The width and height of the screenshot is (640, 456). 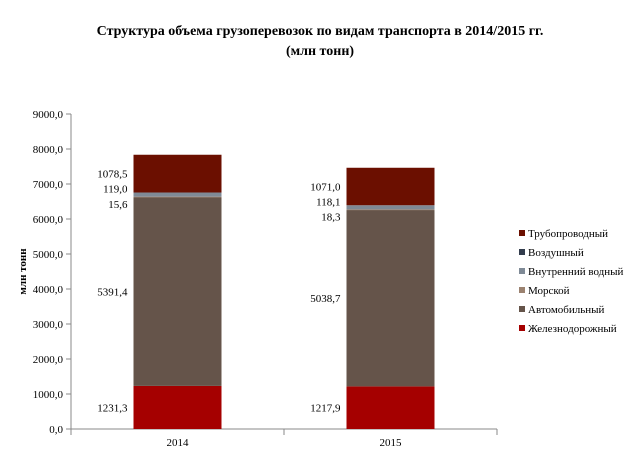 What do you see at coordinates (566, 310) in the screenshot?
I see `legend-label: Автомобильный` at bounding box center [566, 310].